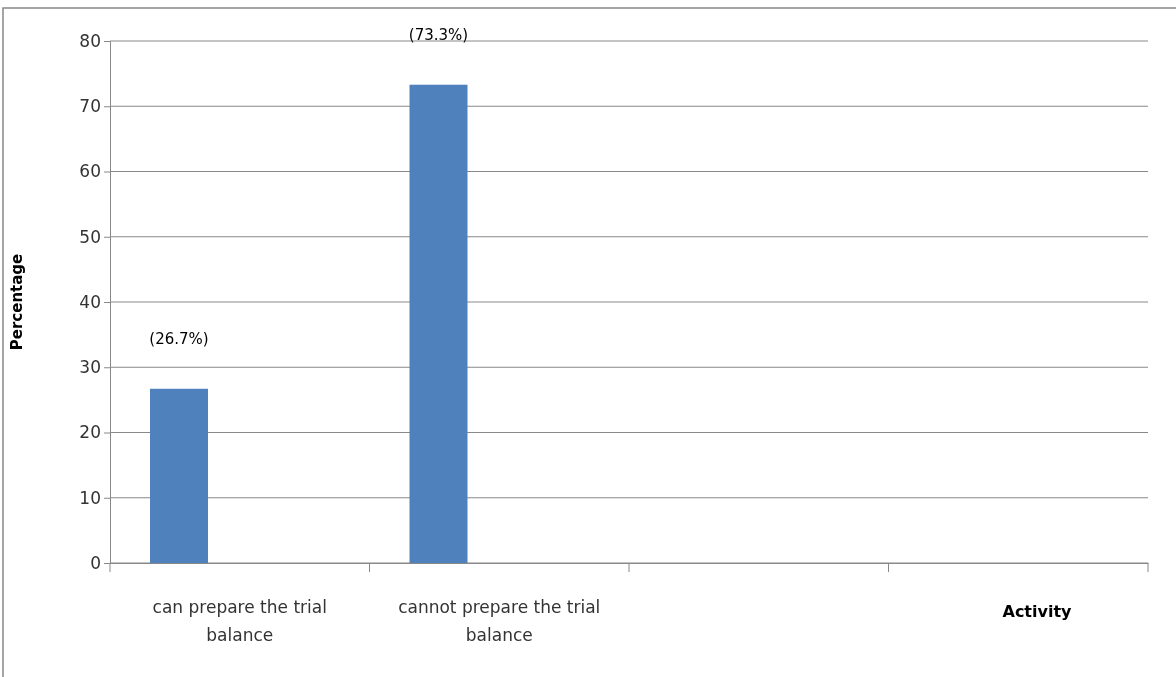 The height and width of the screenshot is (677, 1176). Describe the element at coordinates (17, 302) in the screenshot. I see `y-axis-title: Percentage` at that location.